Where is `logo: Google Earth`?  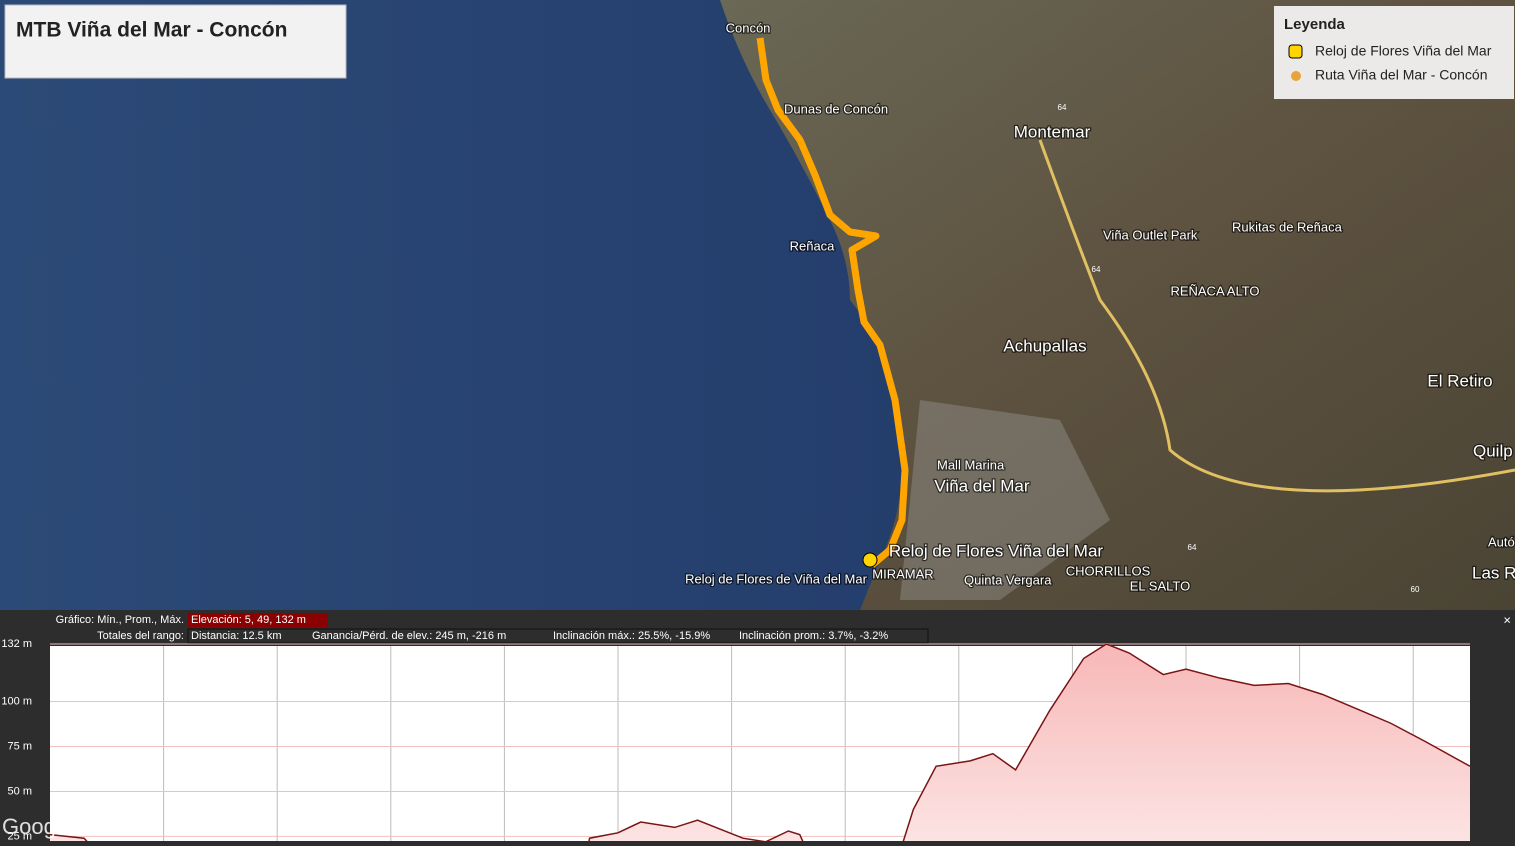
logo: Google Earth is located at coordinates (67, 826).